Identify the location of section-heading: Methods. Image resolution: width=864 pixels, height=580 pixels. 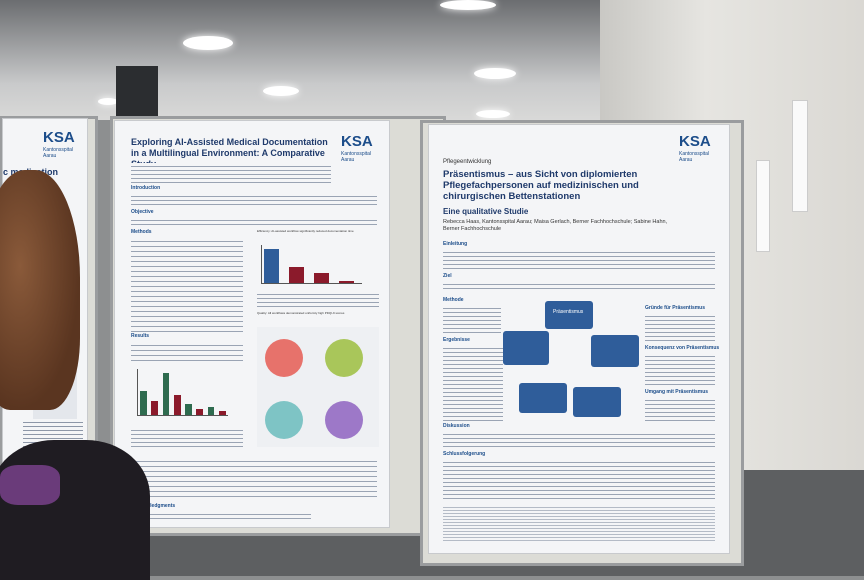
(141, 232).